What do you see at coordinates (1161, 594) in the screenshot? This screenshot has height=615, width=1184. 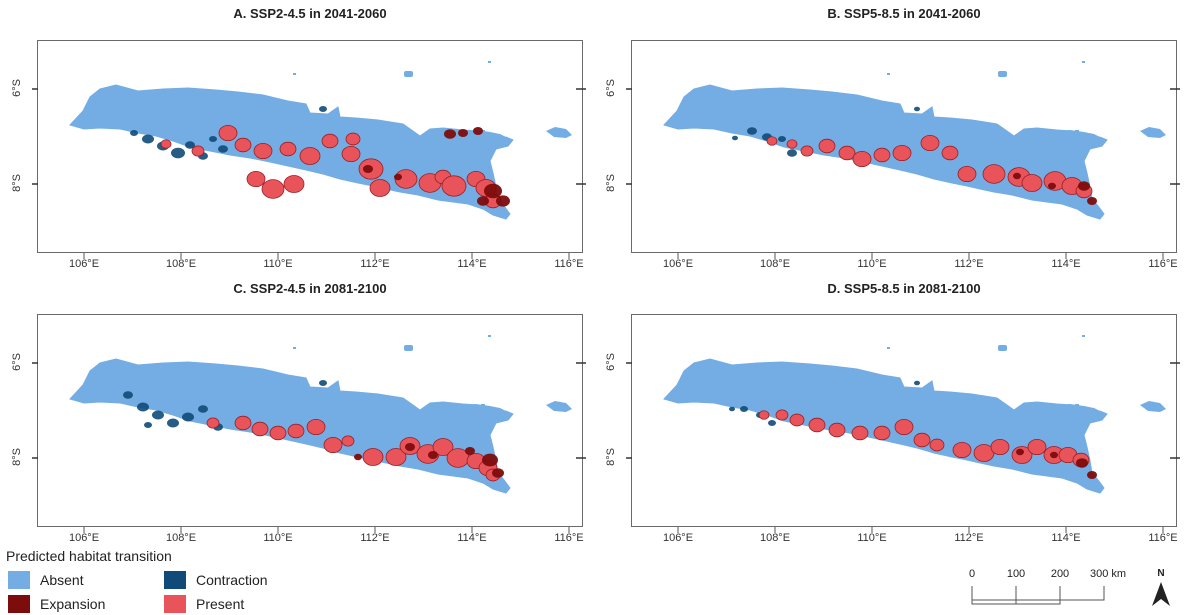 I see `north-arrow-icon` at bounding box center [1161, 594].